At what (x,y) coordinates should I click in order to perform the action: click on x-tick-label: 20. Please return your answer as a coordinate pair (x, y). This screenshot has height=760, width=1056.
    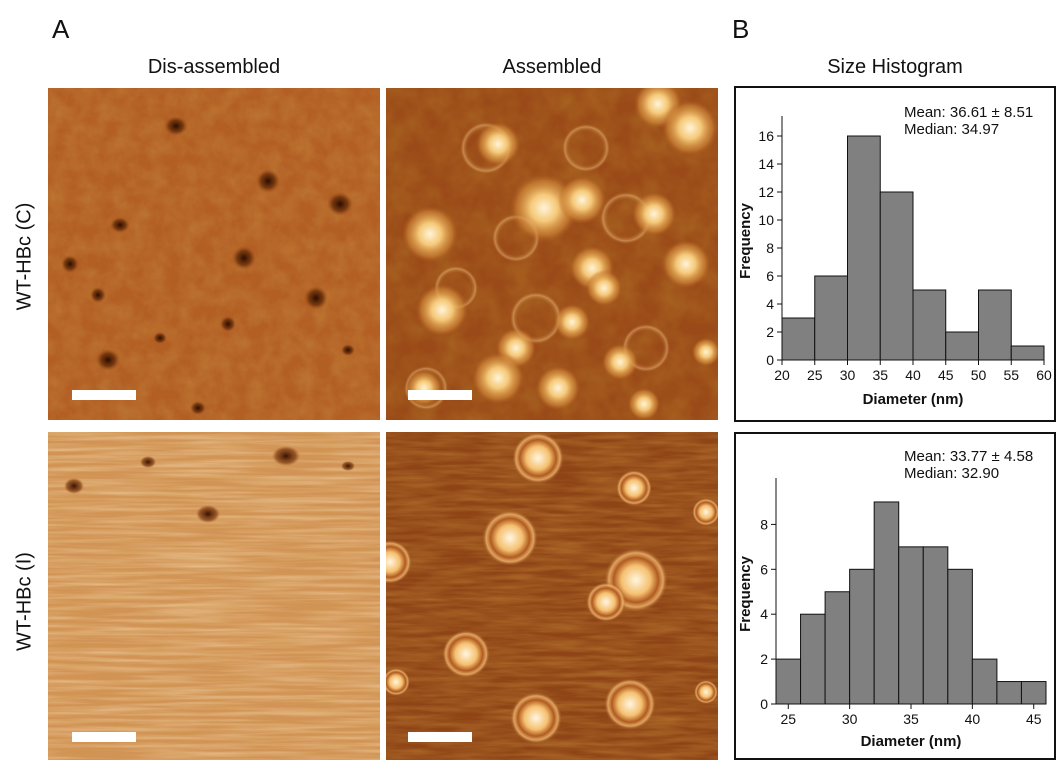
    Looking at the image, I should click on (782, 375).